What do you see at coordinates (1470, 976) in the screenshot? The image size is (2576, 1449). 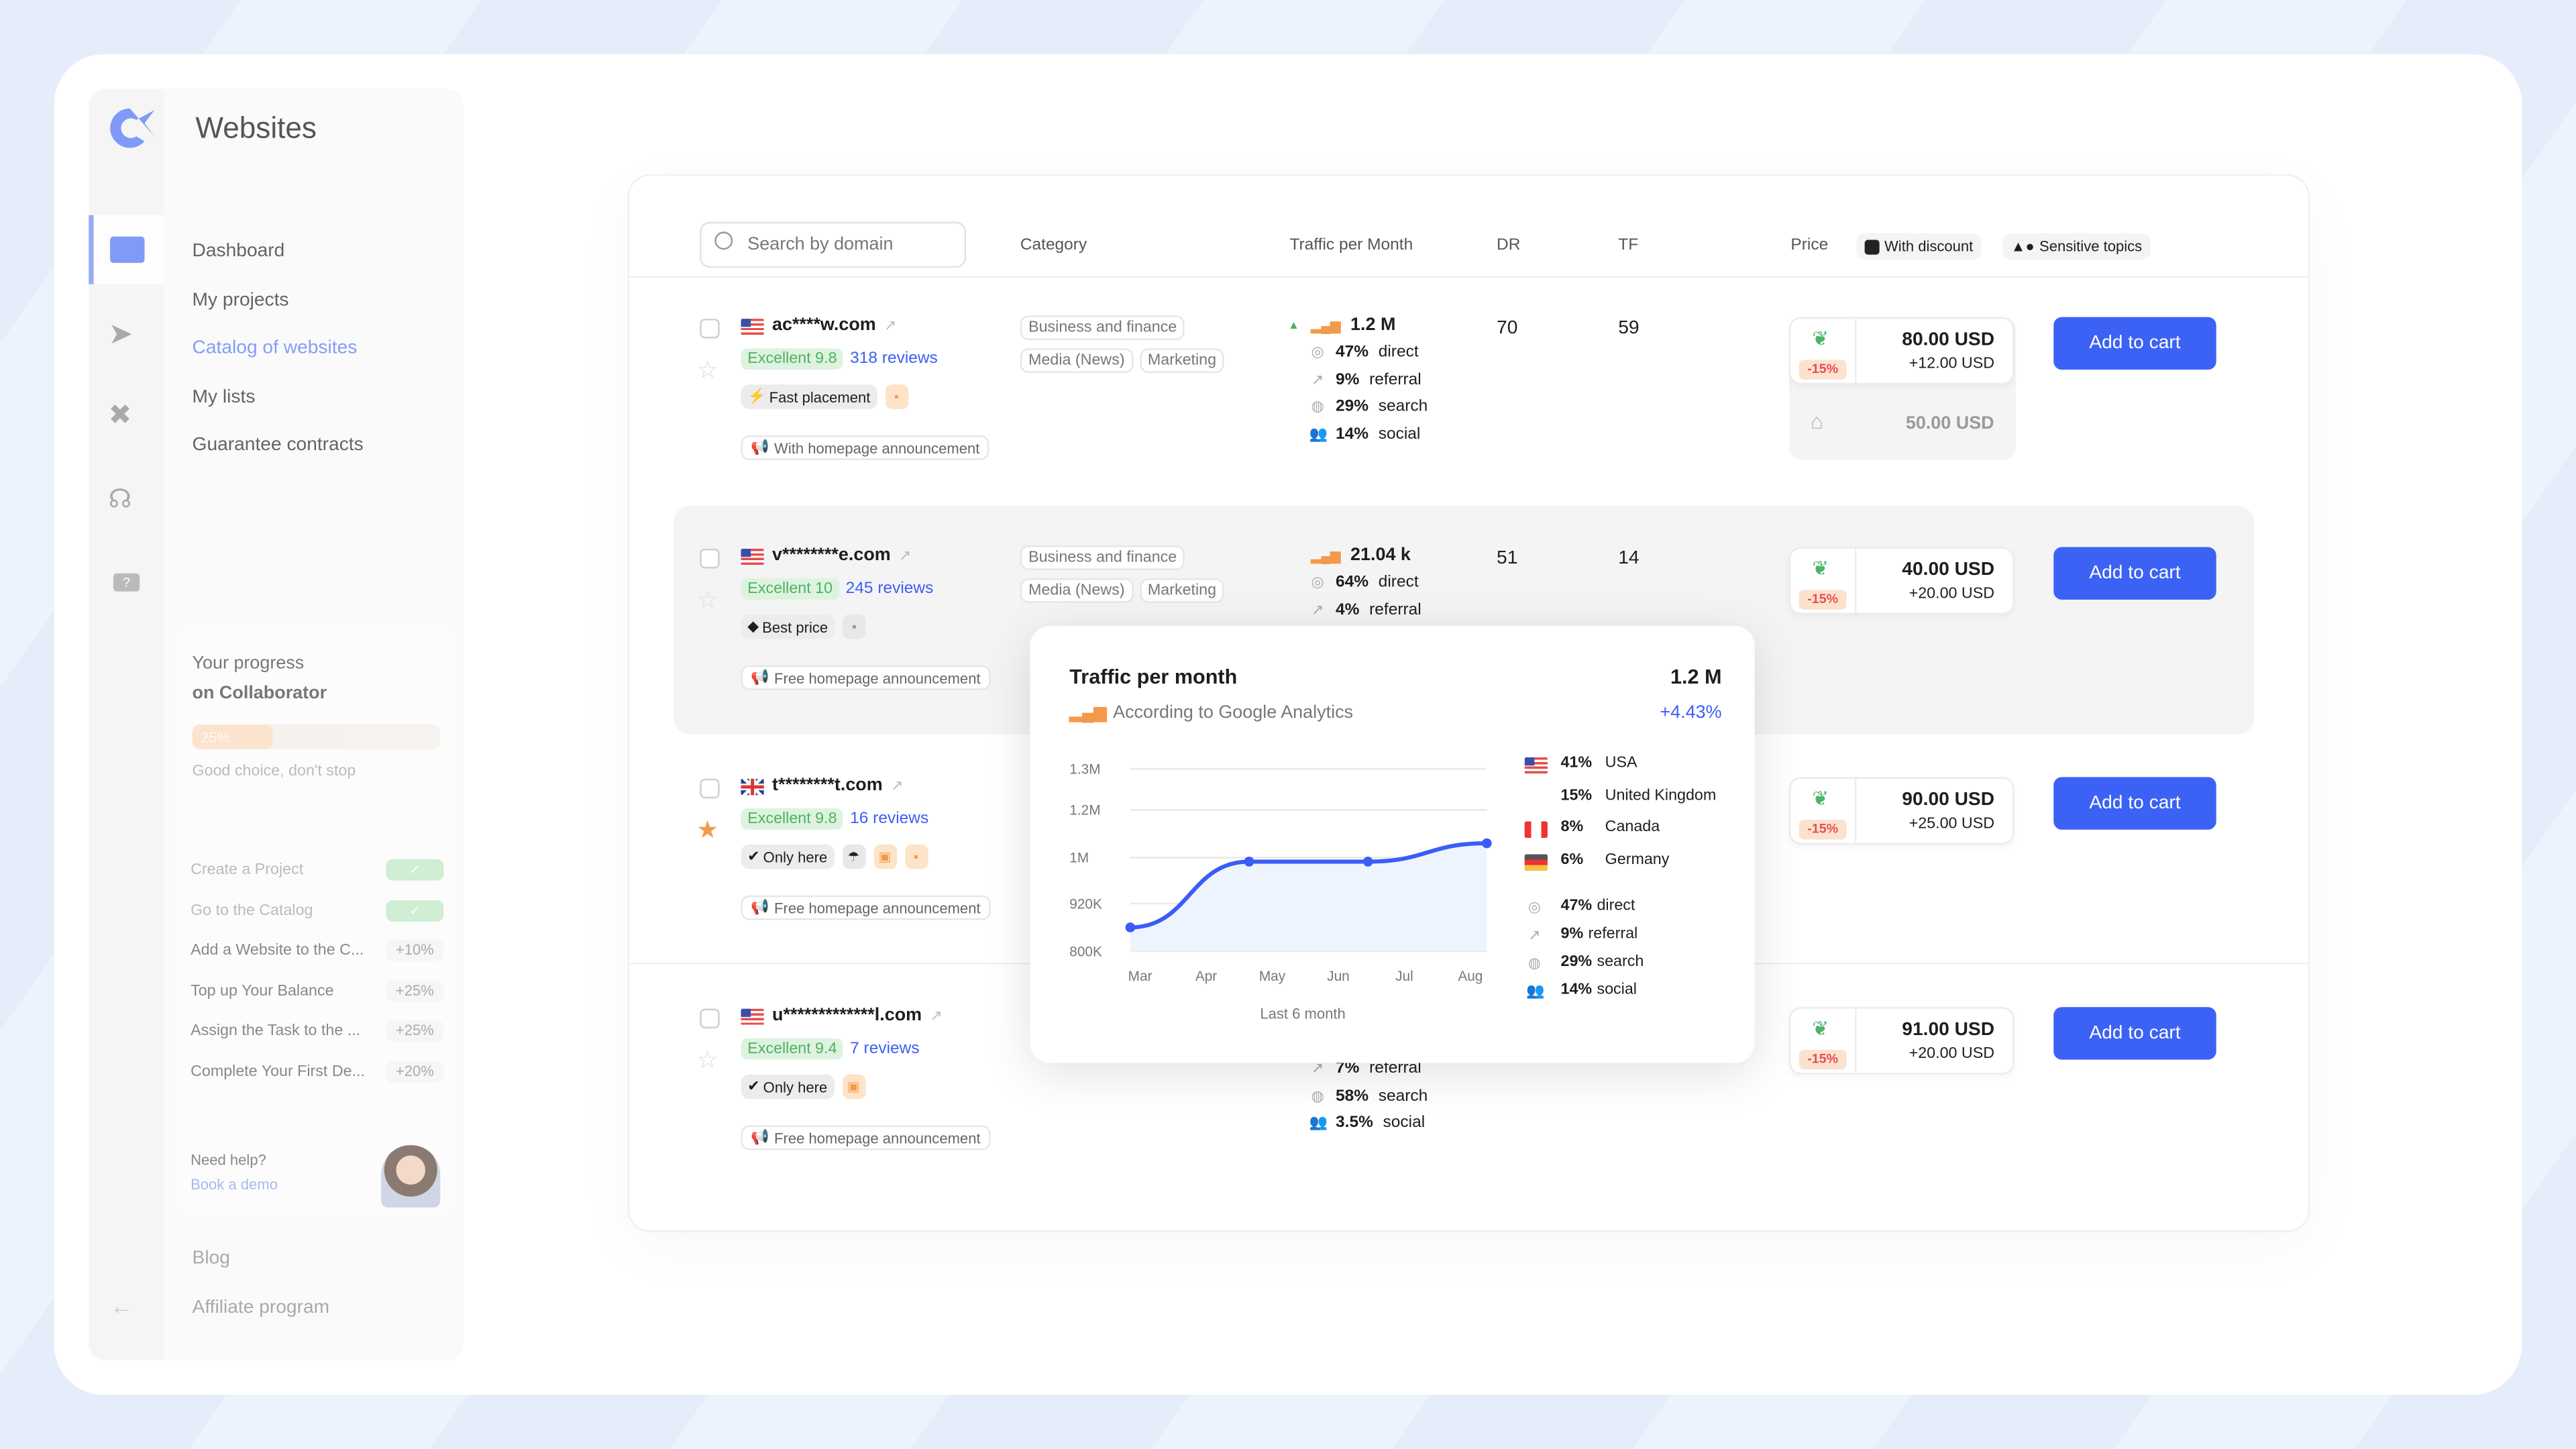 I see `x-tick-label: Aug` at bounding box center [1470, 976].